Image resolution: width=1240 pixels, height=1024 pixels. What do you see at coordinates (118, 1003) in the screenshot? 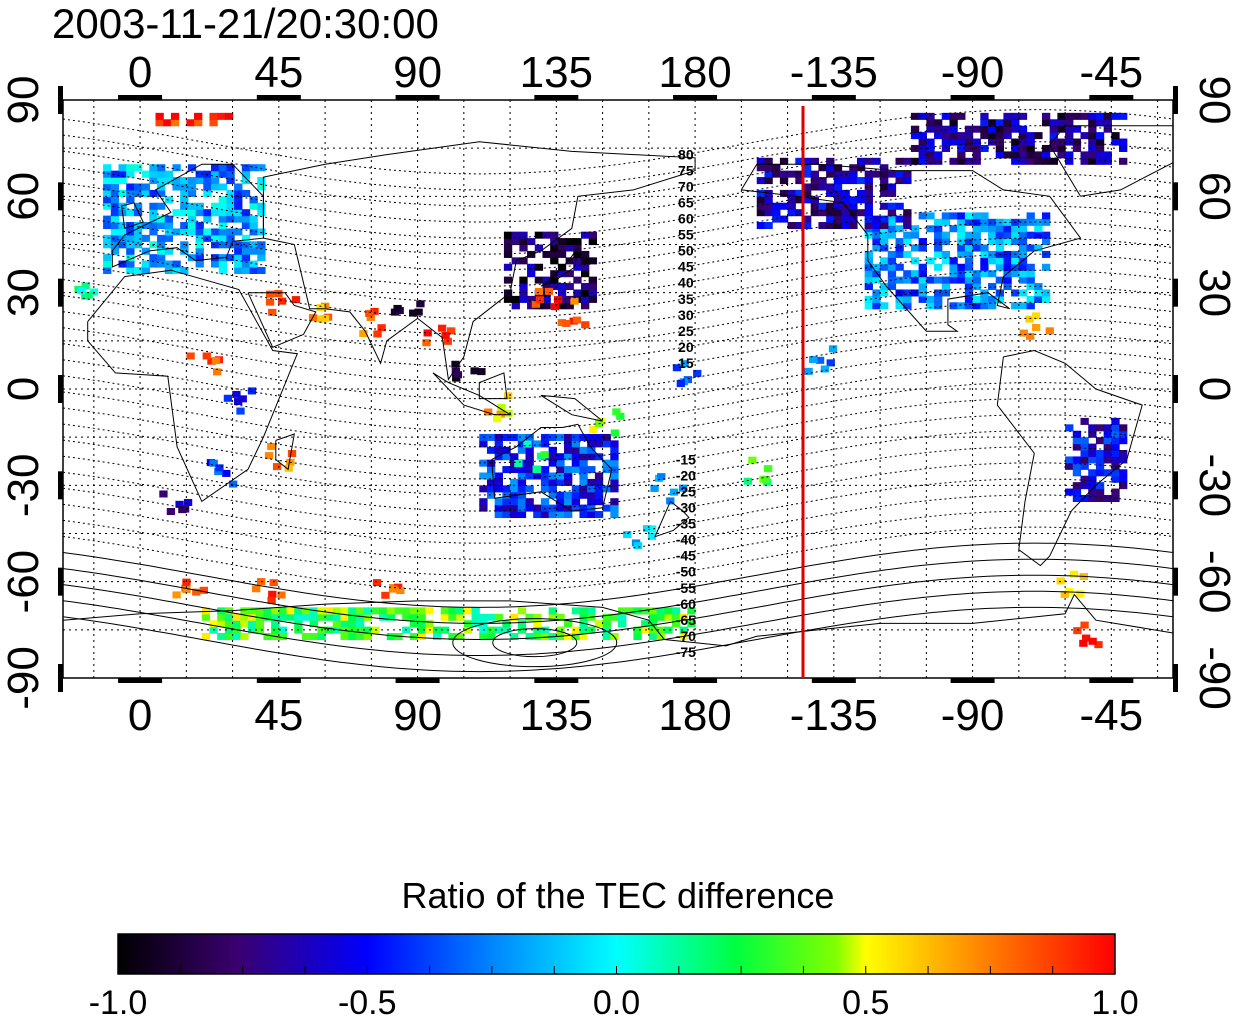
I see `colorbar-tick-label: -1.0` at bounding box center [118, 1003].